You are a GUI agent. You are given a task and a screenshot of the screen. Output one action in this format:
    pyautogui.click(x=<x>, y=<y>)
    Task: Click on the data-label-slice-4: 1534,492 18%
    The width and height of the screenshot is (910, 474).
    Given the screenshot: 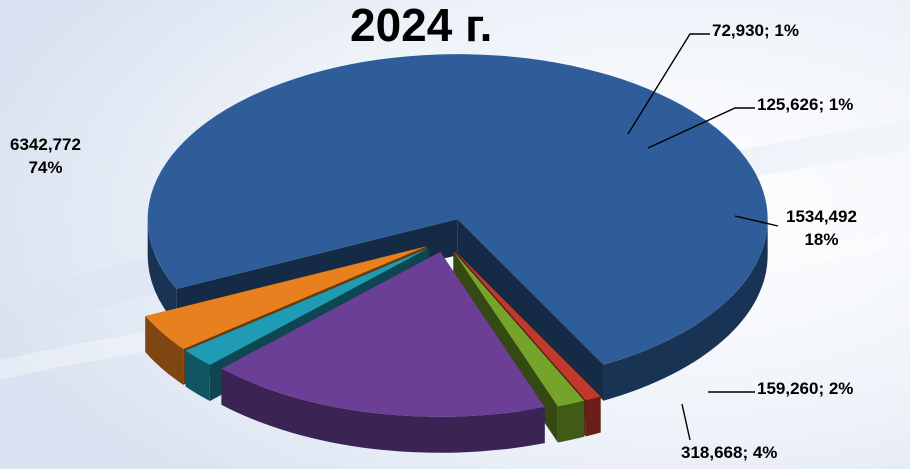 What is the action you would take?
    pyautogui.click(x=821, y=229)
    